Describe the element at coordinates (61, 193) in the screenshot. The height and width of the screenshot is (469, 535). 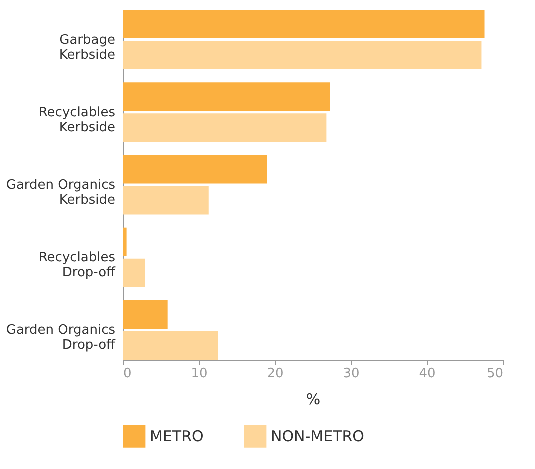
I see `y-tick-label: Garden Organics Kerbside` at that location.